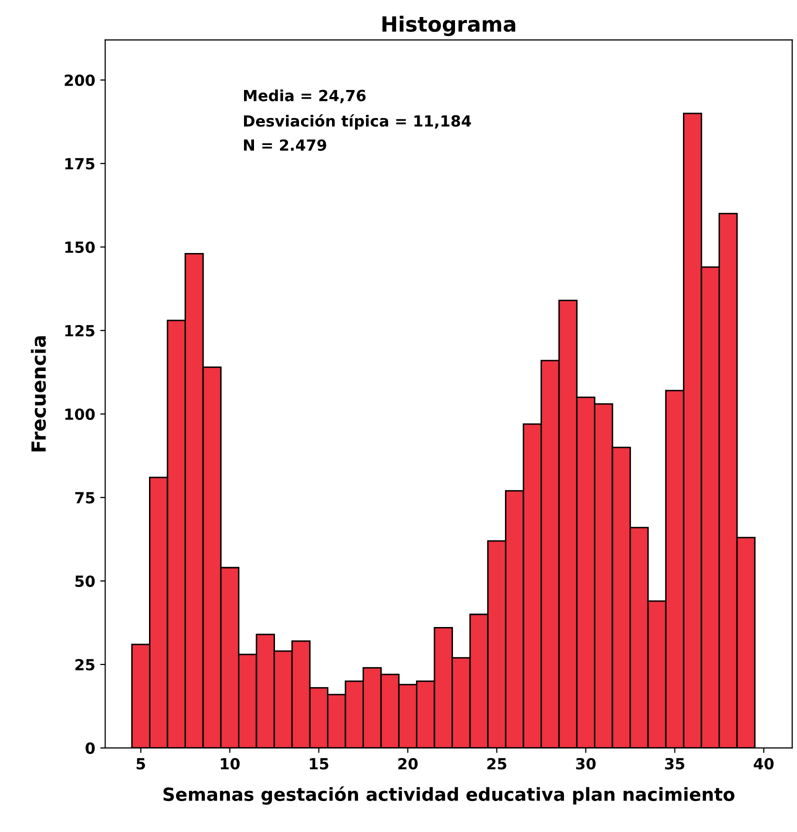 Image resolution: width=797 pixels, height=832 pixels. Describe the element at coordinates (80, 247) in the screenshot. I see `y-tick-label: 150` at that location.